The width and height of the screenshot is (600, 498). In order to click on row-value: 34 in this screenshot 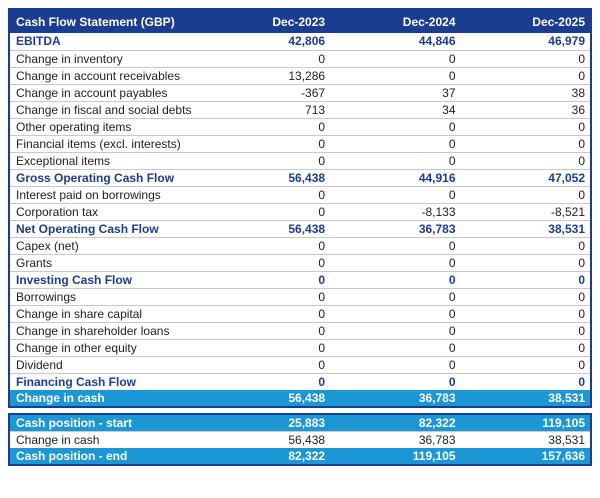, I will do `click(449, 109)`.